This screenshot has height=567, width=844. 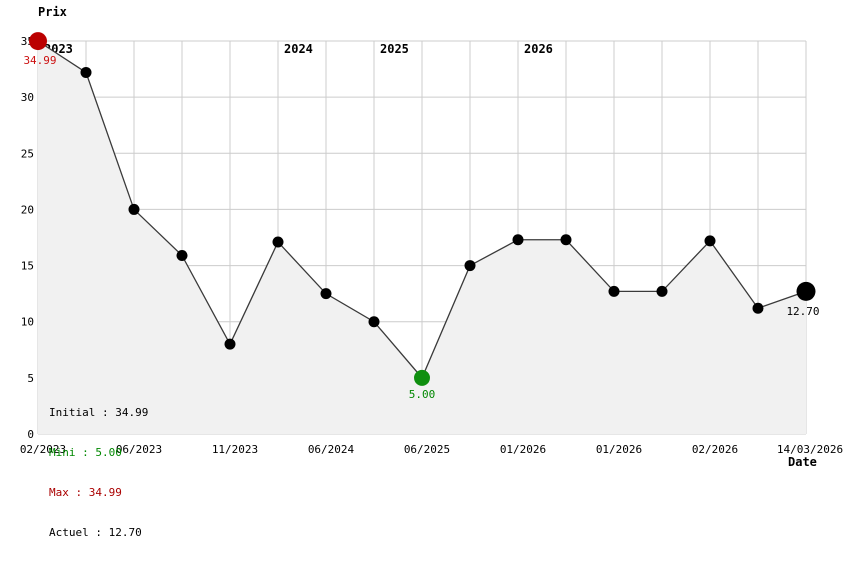 I want to click on x-tick-label: 14/03/2026, so click(x=810, y=449).